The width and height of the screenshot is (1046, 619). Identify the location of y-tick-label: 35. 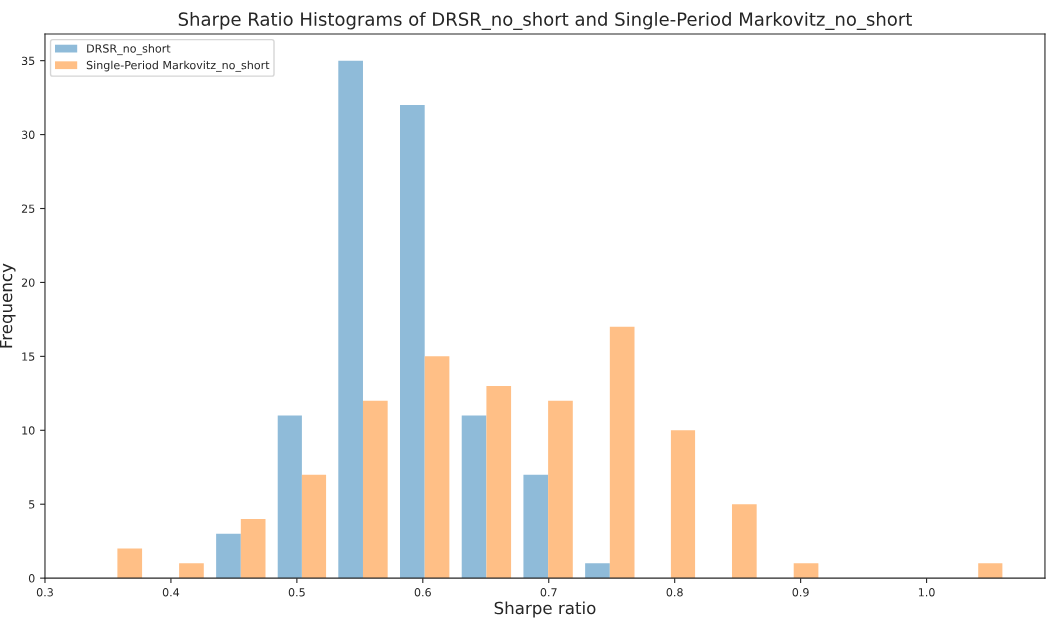
(28, 61).